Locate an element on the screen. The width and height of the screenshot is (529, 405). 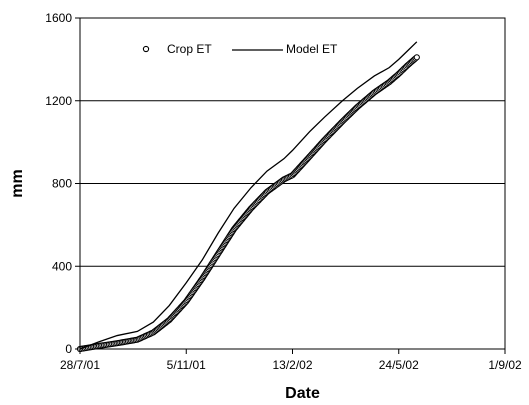
y-tick-label: 800 is located at coordinates (62, 184).